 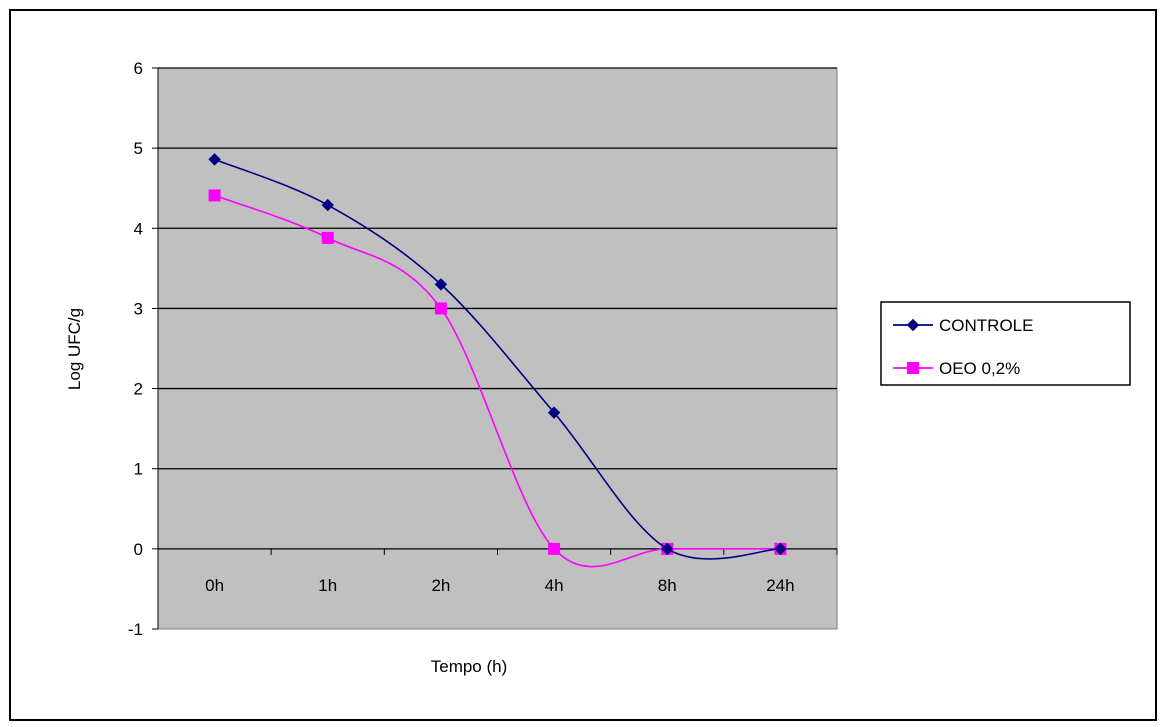 I want to click on x-tick-labels: 0h 1h 2h 4h 8h 24h, so click(x=499, y=585).